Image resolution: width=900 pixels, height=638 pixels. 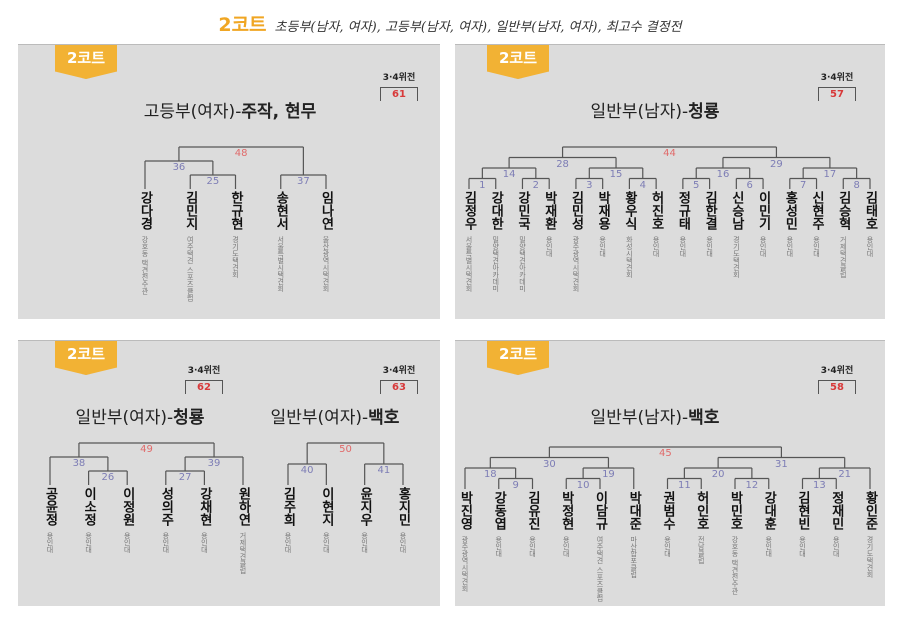 I want to click on competitor-affiliation: 여주택견 스포츠클럽, so click(x=600, y=569).